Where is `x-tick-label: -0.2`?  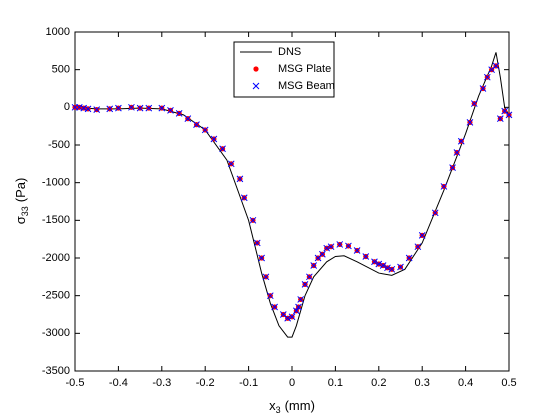
x-tick-label: -0.2 is located at coordinates (205, 383).